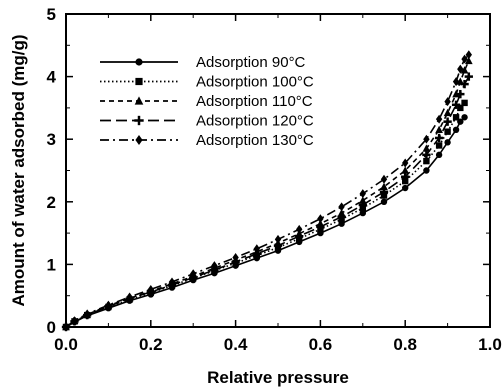 The image size is (503, 387). What do you see at coordinates (255, 121) in the screenshot?
I see `legend-label: Adsorption 120°C` at bounding box center [255, 121].